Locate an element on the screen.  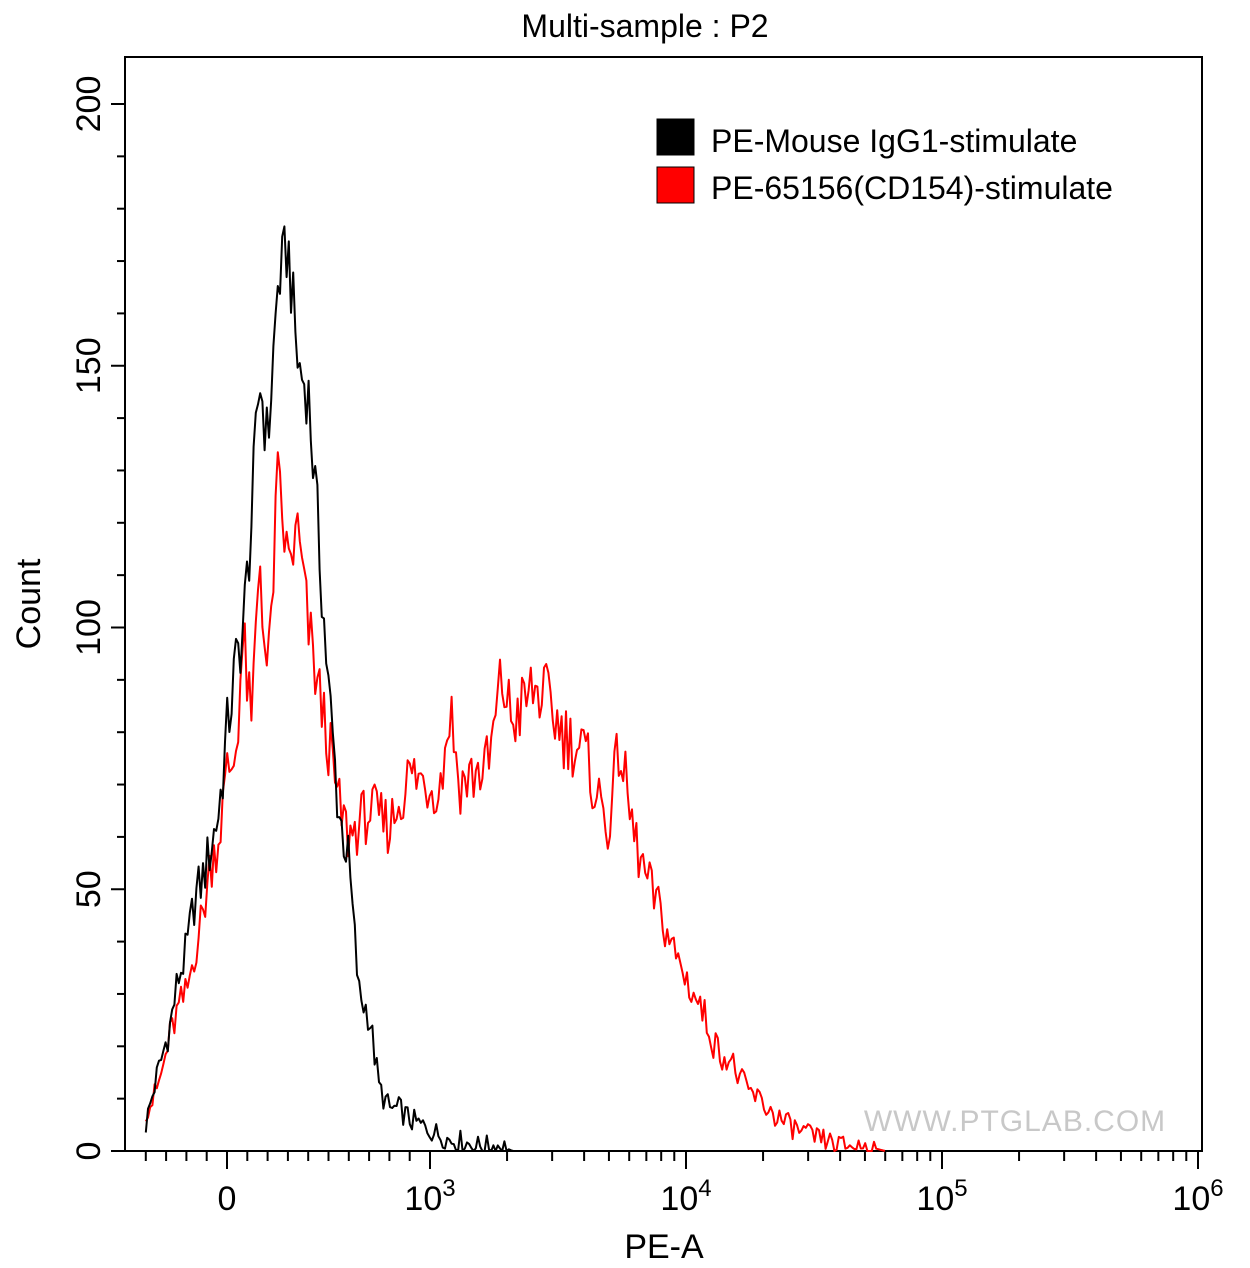
y-tick-label: 0 is located at coordinates (89, 1151).